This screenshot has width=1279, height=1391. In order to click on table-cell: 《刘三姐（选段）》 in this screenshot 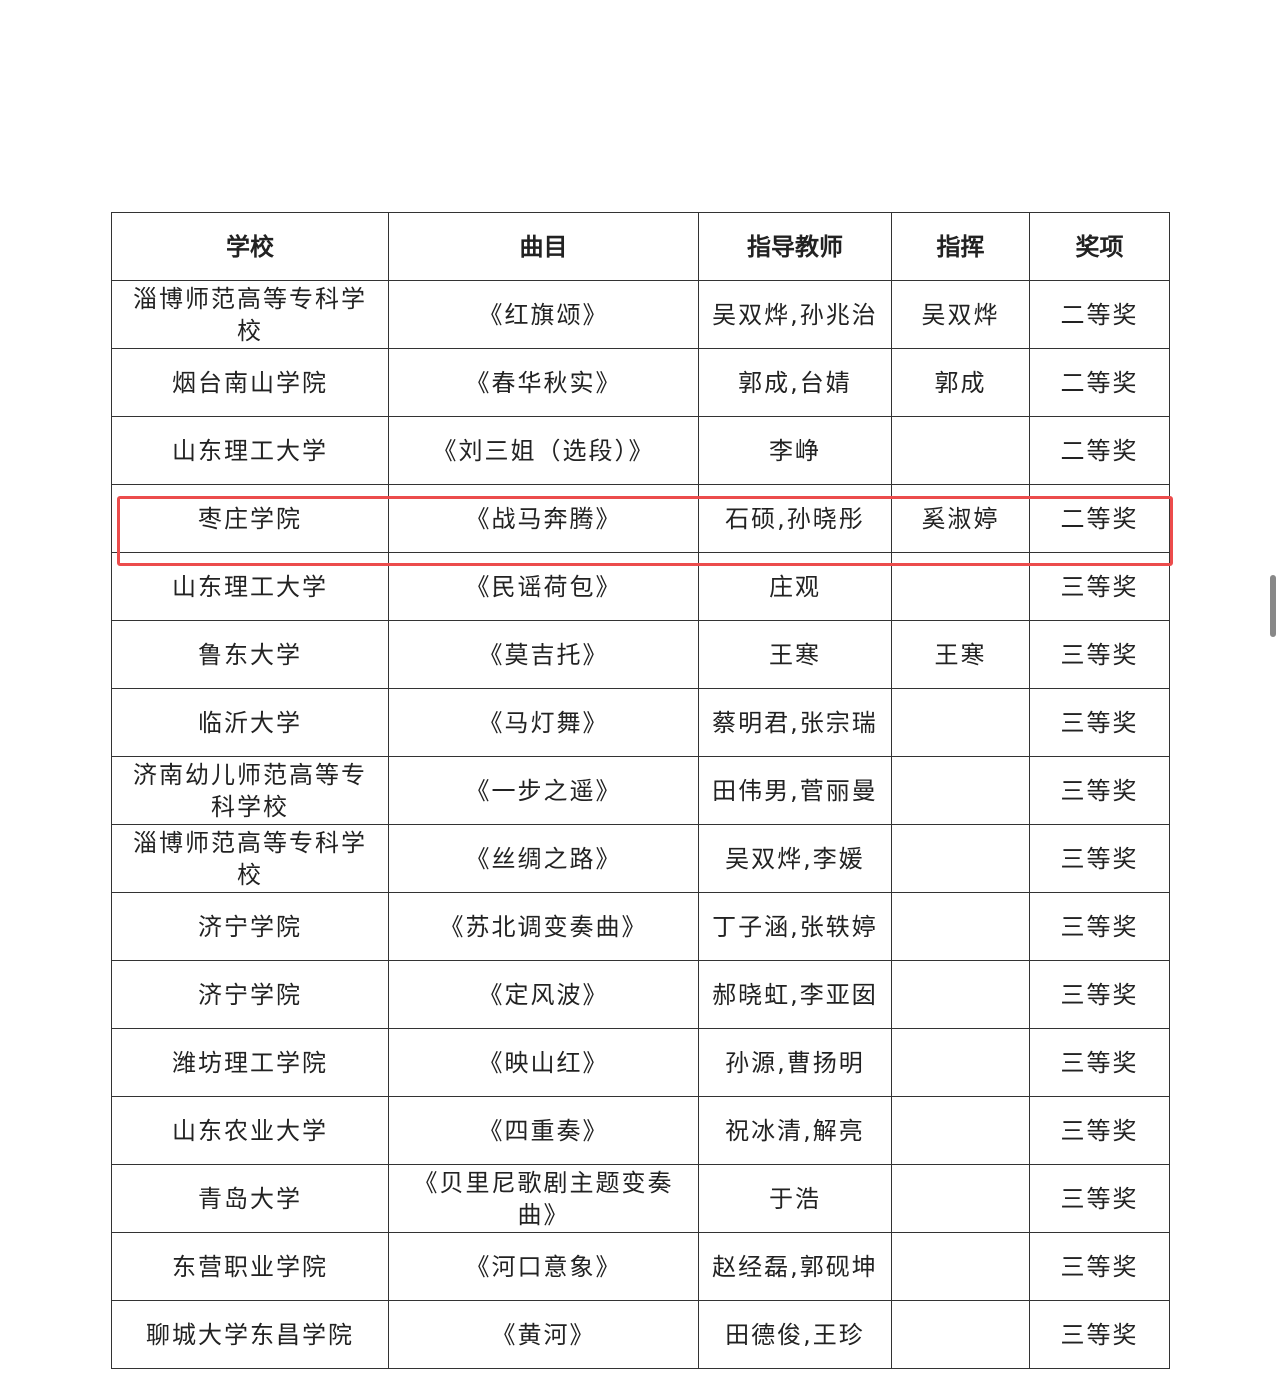, I will do `click(543, 450)`.